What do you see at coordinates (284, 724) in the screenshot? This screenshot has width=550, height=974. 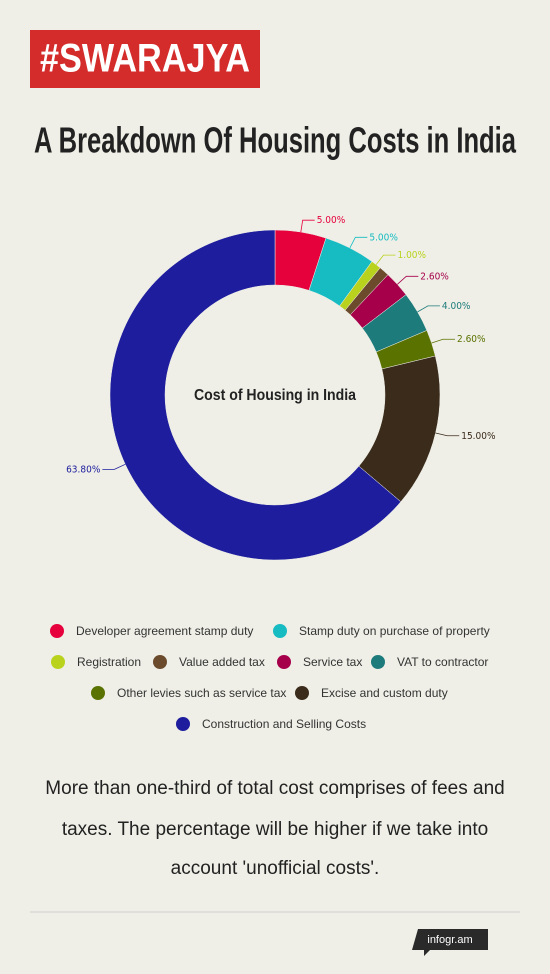 I see `legend-label: Construction and Selling Costs` at bounding box center [284, 724].